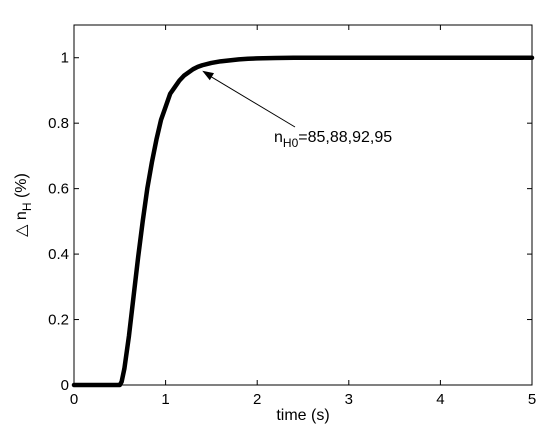 Image resolution: width=550 pixels, height=438 pixels. I want to click on y-axis-label-sub: H, so click(27, 207).